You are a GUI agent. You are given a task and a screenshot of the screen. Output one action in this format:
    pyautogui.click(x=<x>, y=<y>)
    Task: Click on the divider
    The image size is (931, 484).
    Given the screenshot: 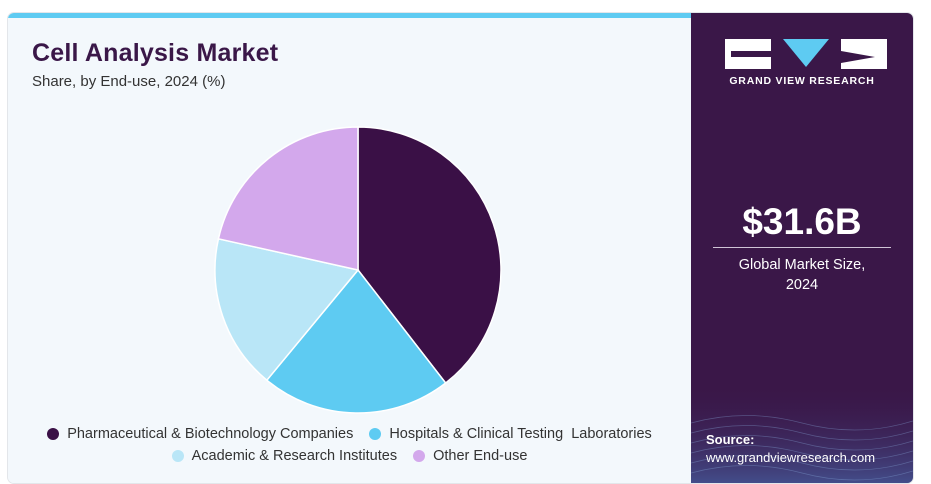 What is the action you would take?
    pyautogui.click(x=802, y=247)
    